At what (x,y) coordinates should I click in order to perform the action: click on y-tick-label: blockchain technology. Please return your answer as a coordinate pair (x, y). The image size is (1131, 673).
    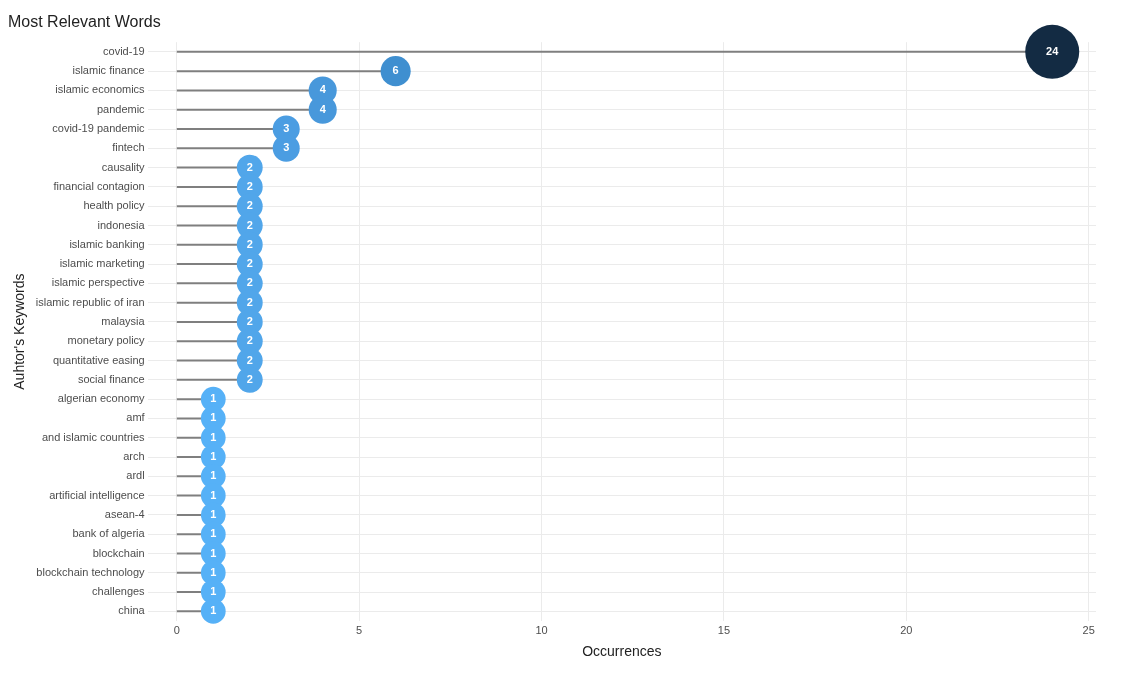
    Looking at the image, I should click on (91, 571).